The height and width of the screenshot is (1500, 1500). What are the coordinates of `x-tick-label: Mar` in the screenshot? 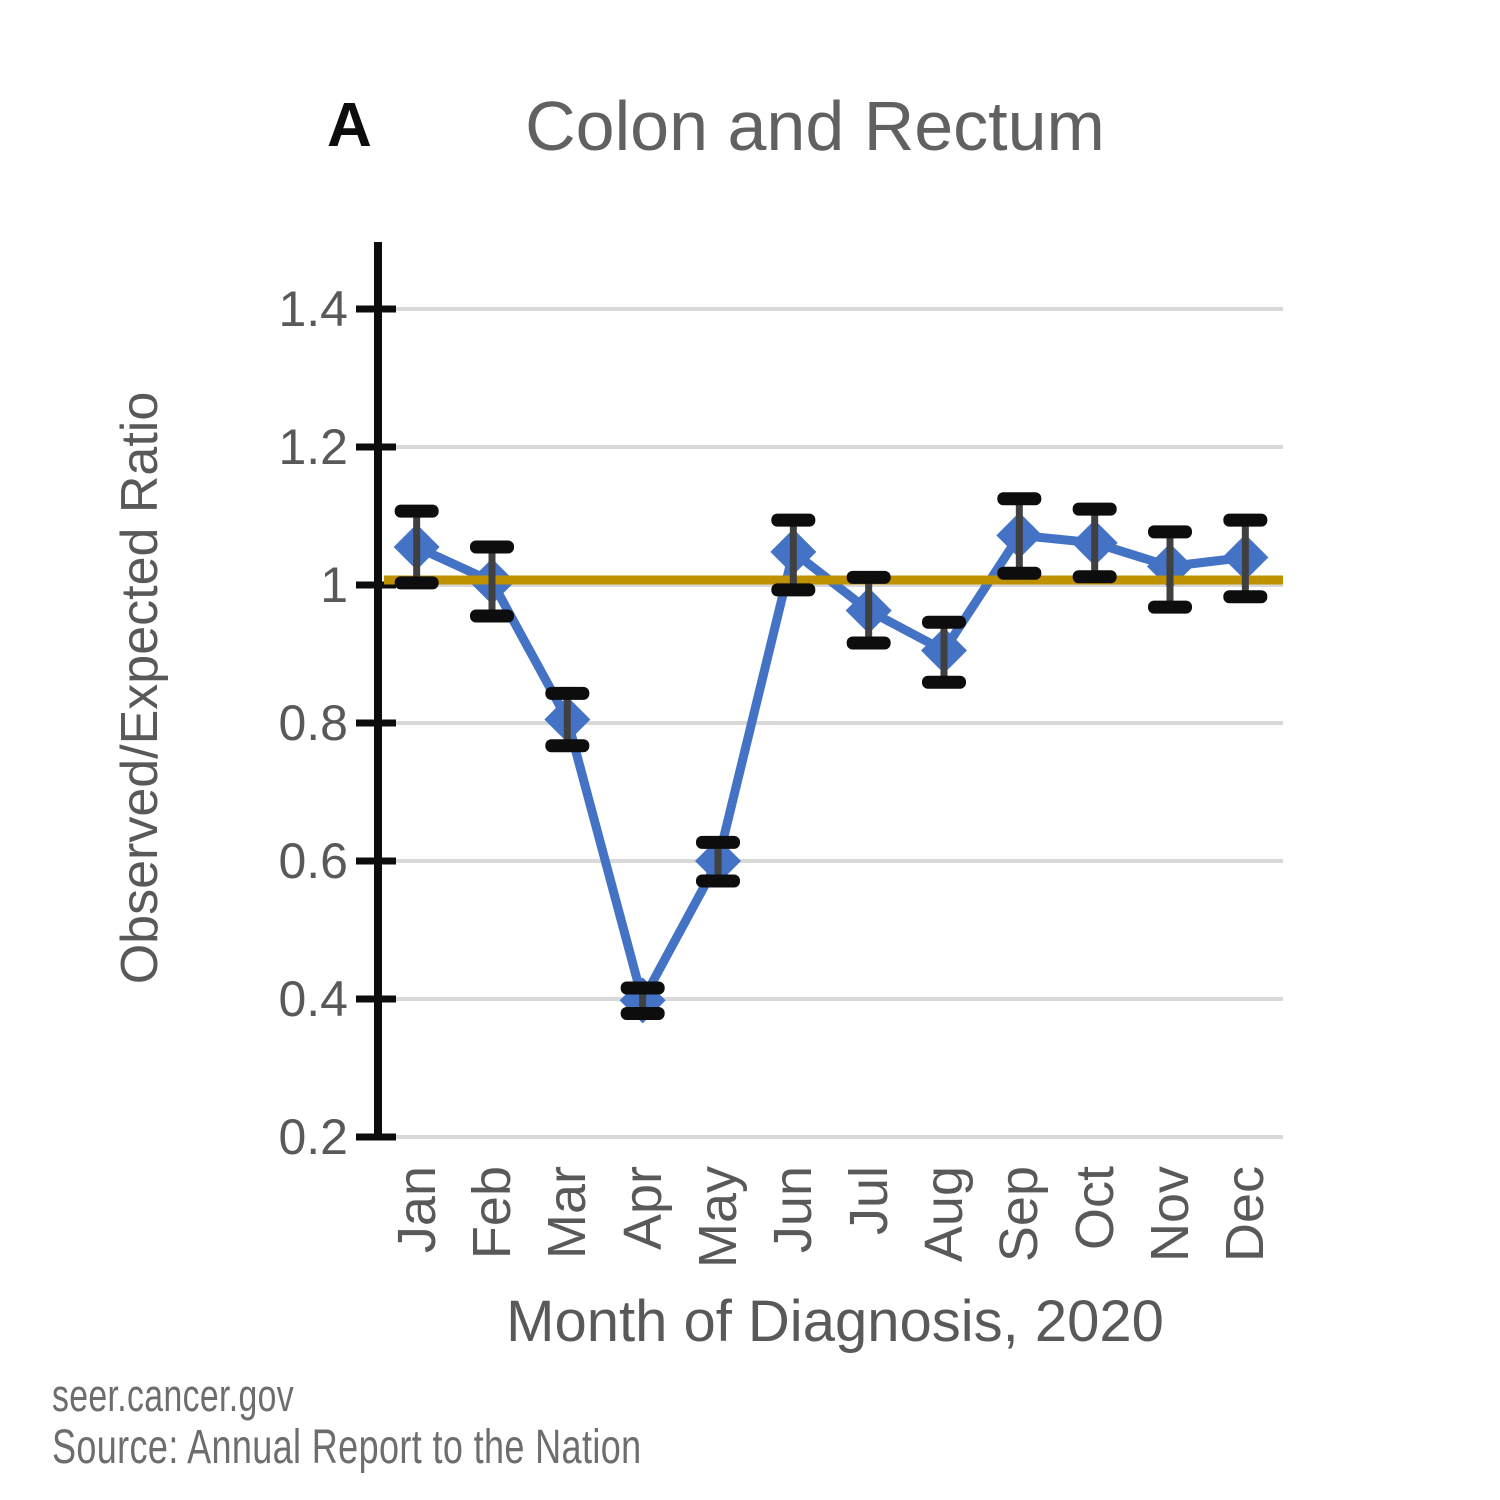 It's located at (567, 1212).